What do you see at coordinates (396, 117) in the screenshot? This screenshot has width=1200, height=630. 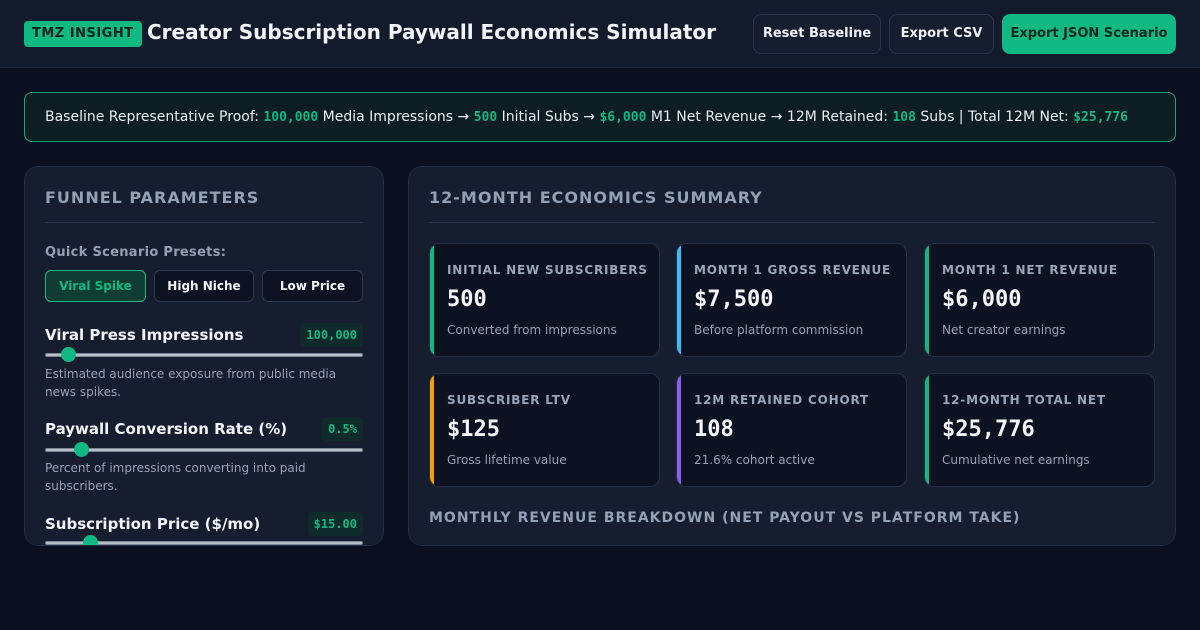 I see `proof-impressions-label: Media Impressions →` at bounding box center [396, 117].